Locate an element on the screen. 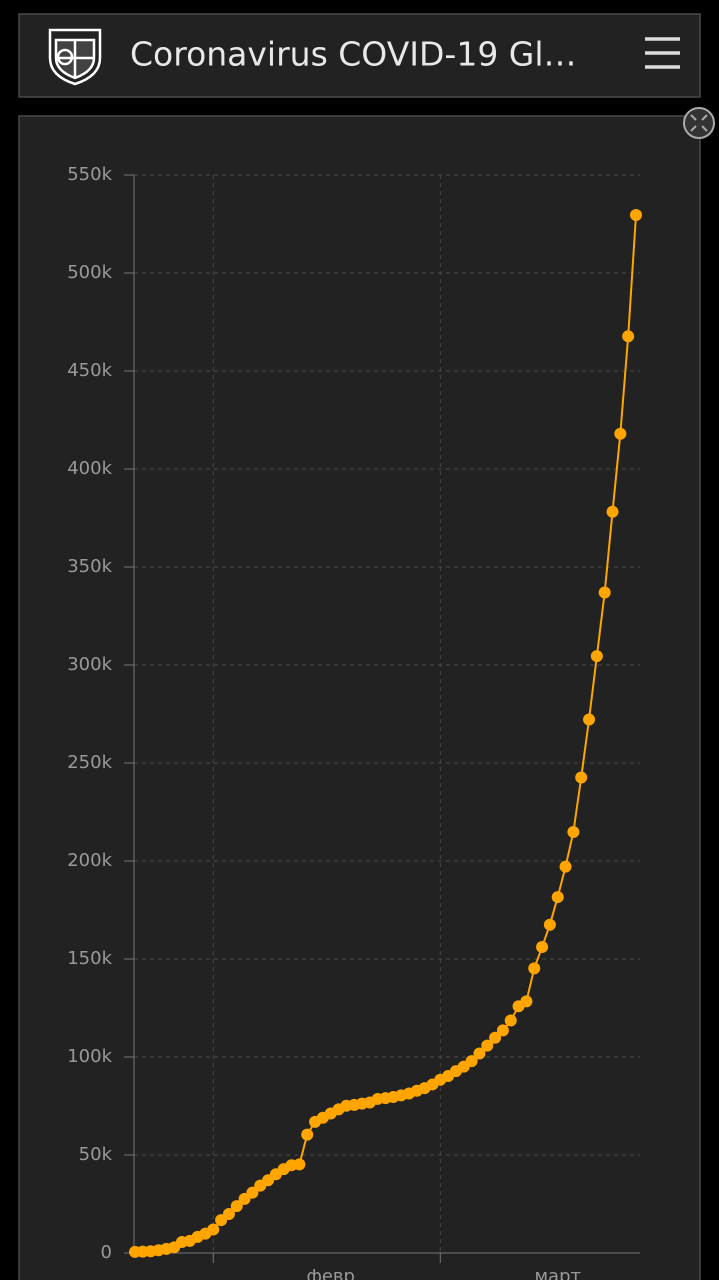 The image size is (719, 1280). x-tick-label: март is located at coordinates (557, 1273).